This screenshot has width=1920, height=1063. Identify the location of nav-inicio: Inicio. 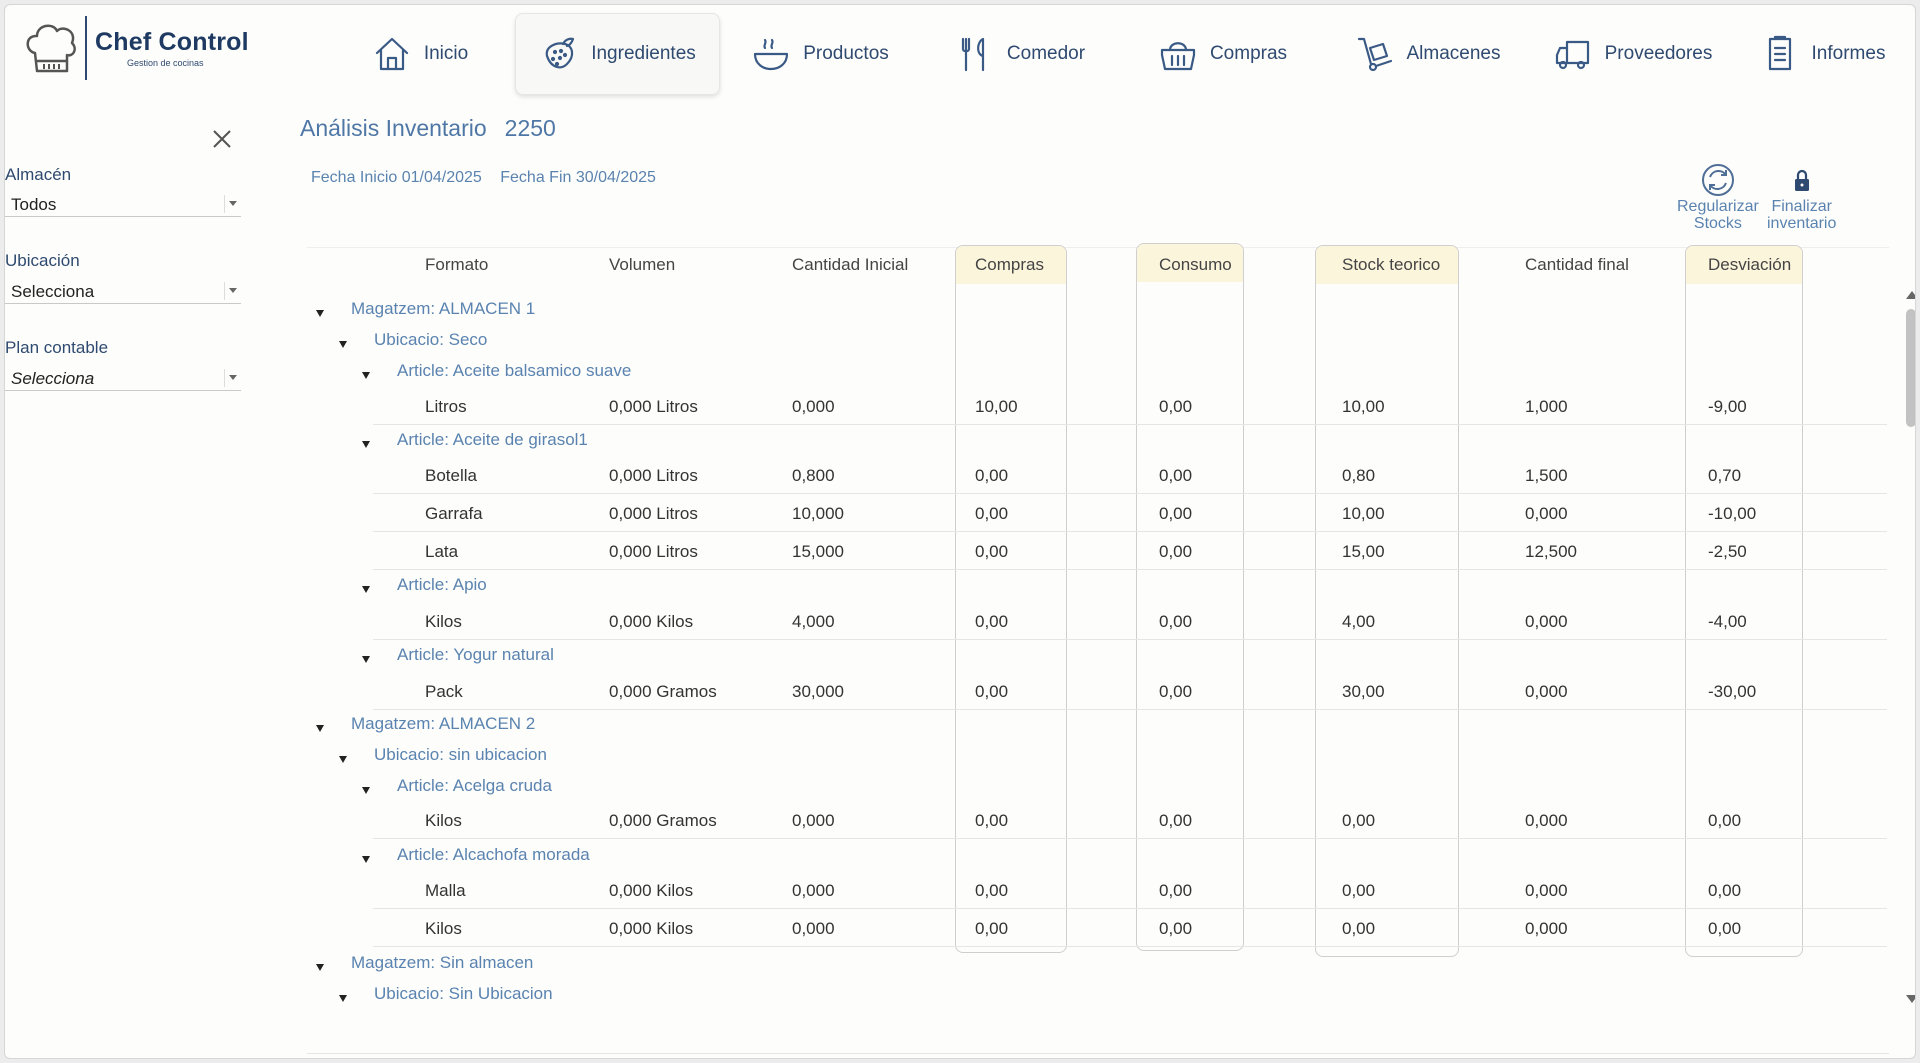
(420, 54).